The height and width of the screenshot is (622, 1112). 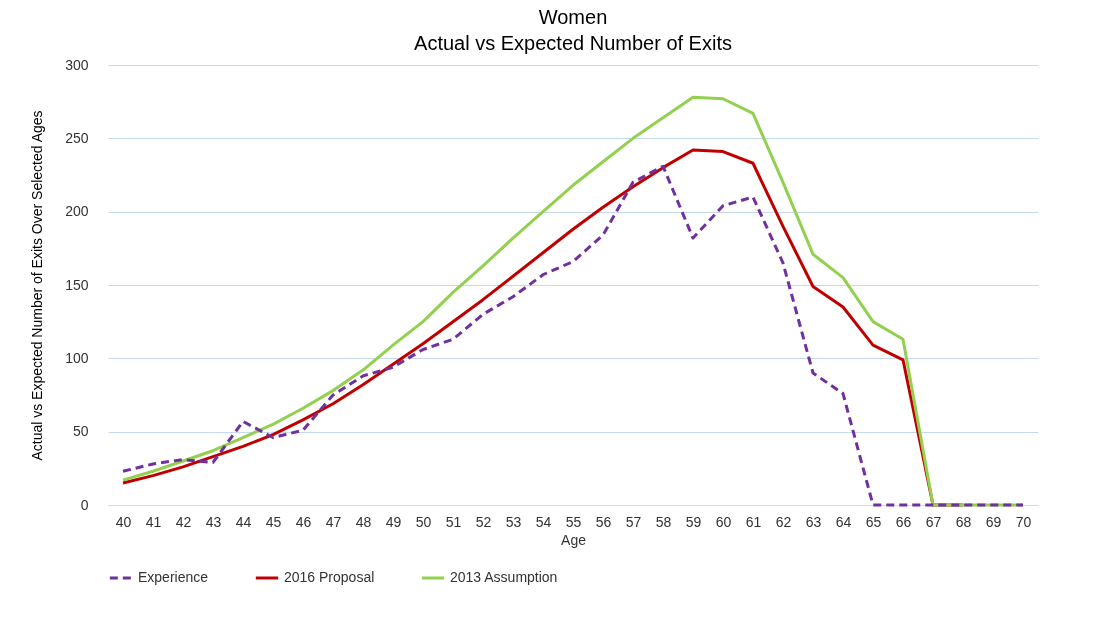 What do you see at coordinates (393, 521) in the screenshot?
I see `x-tick-label: 49` at bounding box center [393, 521].